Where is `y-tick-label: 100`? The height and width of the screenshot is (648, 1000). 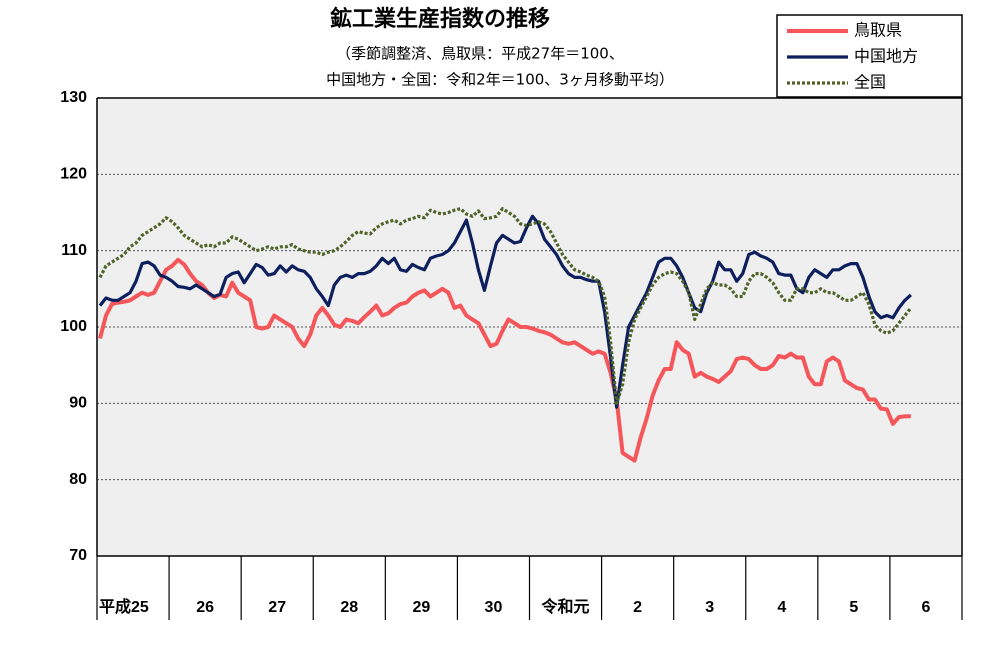 y-tick-label: 100 is located at coordinates (73, 326).